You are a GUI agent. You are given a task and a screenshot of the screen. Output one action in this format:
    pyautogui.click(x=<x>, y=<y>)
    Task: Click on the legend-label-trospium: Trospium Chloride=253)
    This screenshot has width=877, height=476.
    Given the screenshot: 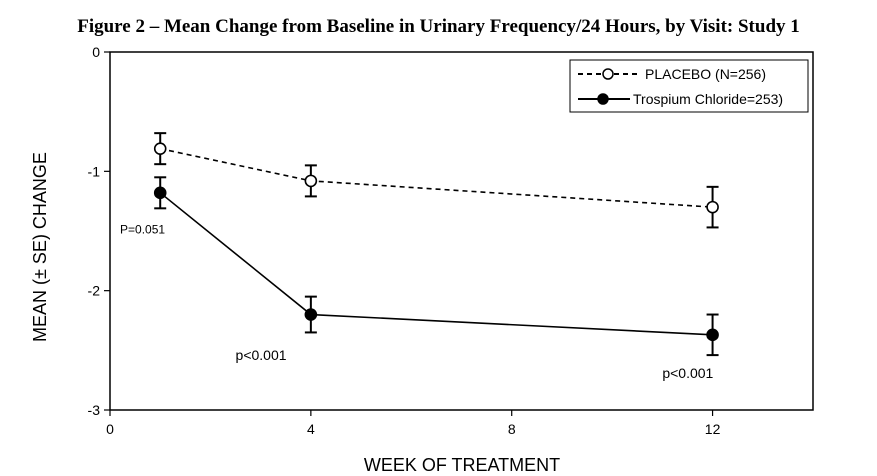 What is the action you would take?
    pyautogui.click(x=708, y=99)
    